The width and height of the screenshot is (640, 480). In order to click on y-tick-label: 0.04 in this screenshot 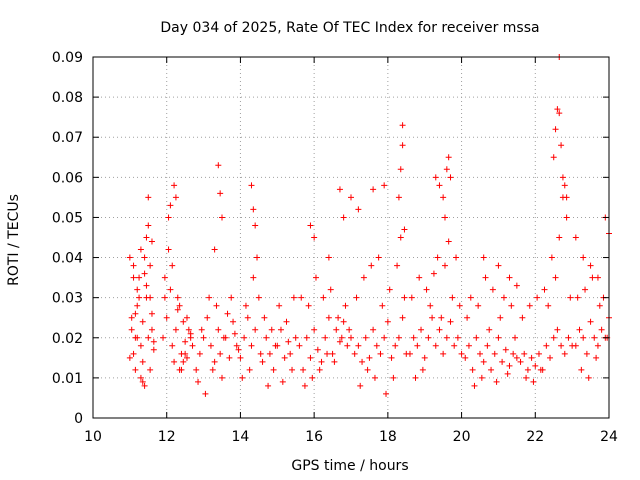, I will do `click(67, 259)`.